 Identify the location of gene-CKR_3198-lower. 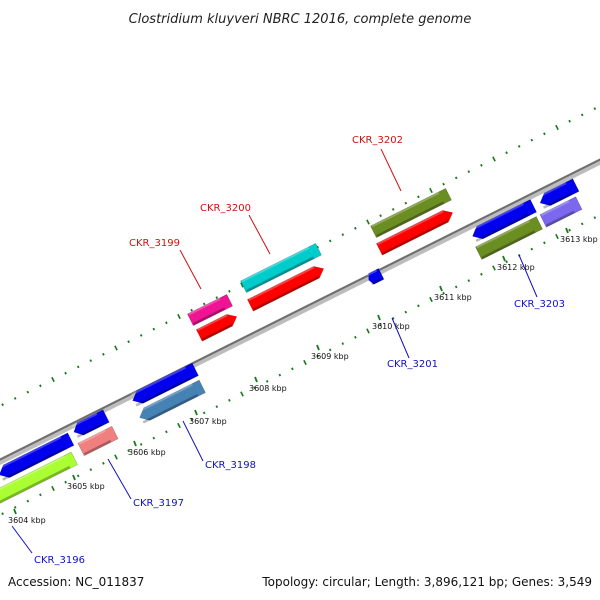
(171, 401).